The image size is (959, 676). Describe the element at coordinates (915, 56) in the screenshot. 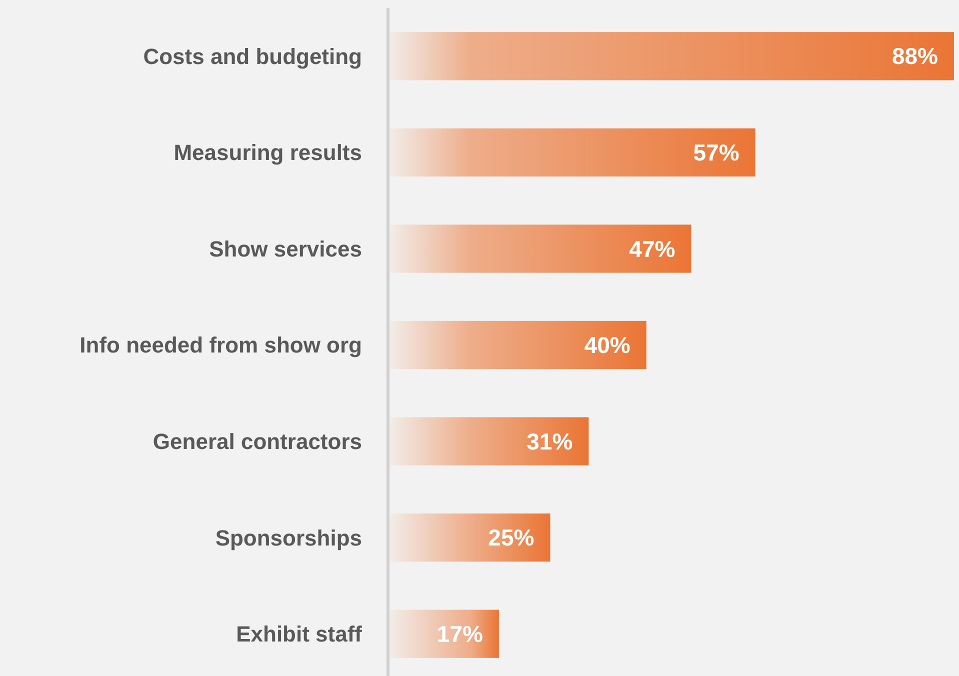

I see `data-label: 88%` at that location.